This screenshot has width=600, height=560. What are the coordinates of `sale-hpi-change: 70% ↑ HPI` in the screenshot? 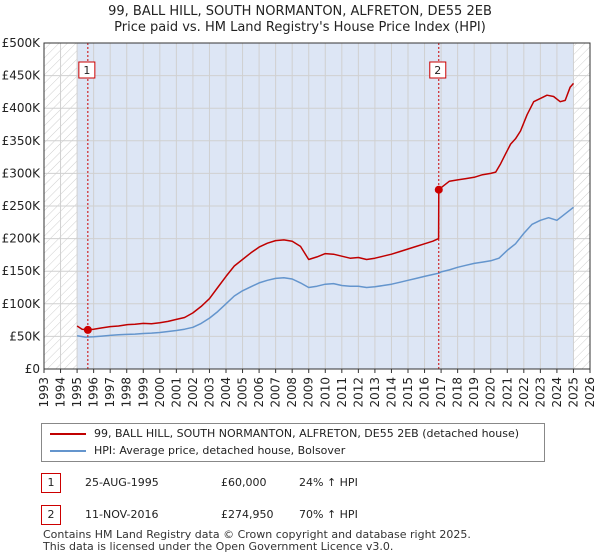 It's located at (328, 514).